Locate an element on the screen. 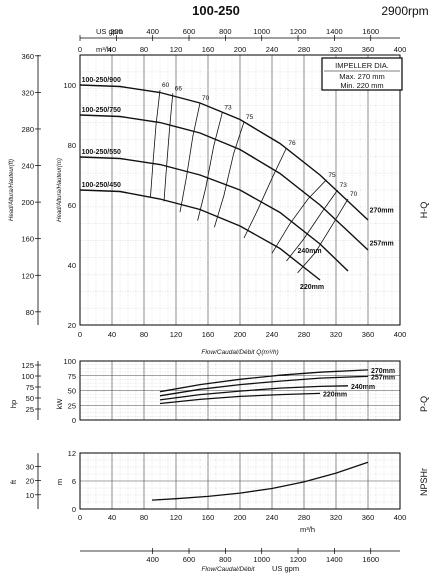 Image resolution: width=434 pixels, height=580 pixels. hq-x-tick-label: 360 is located at coordinates (368, 334).